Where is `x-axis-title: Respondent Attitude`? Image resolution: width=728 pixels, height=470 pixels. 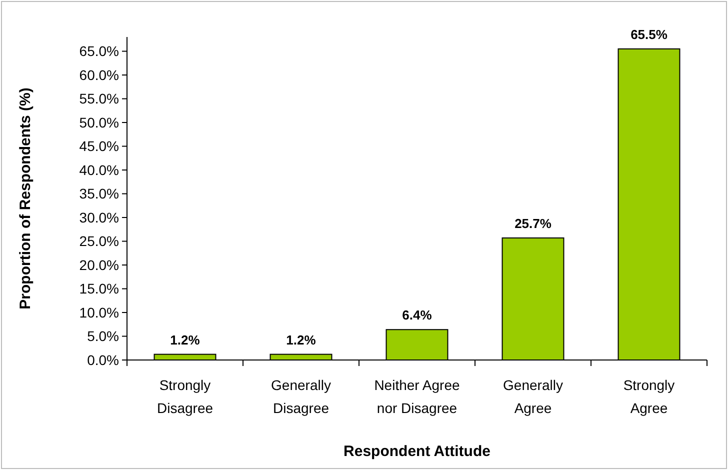
x-axis-title: Respondent Attitude is located at coordinates (417, 451).